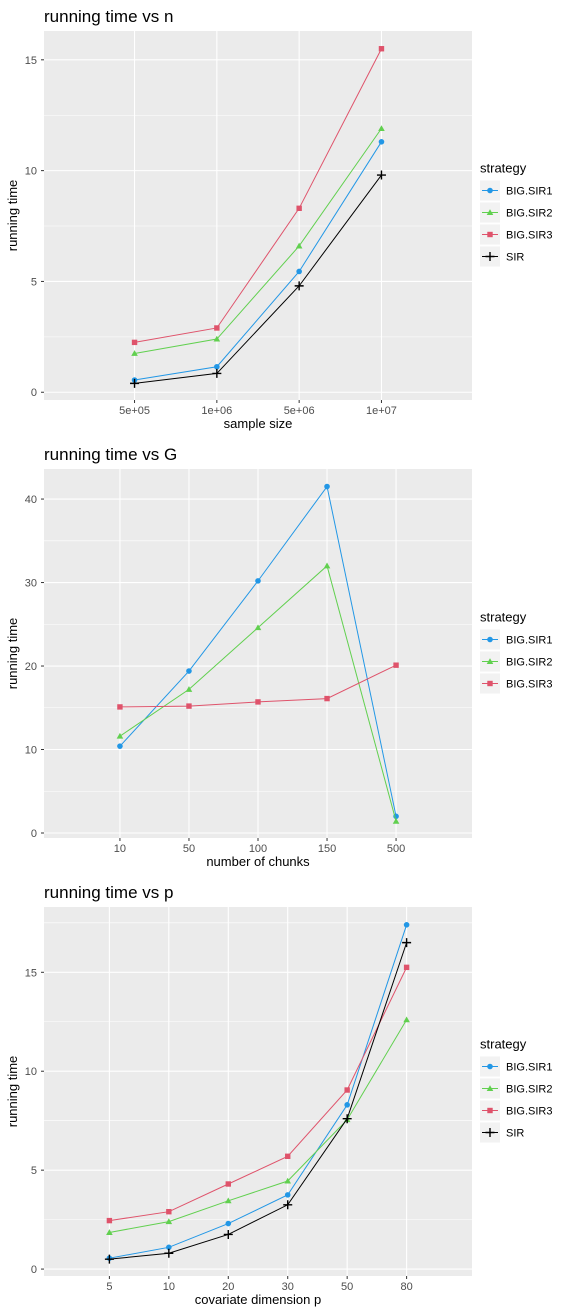 The image size is (588, 1314). I want to click on x-tick-label: 80, so click(406, 1287).